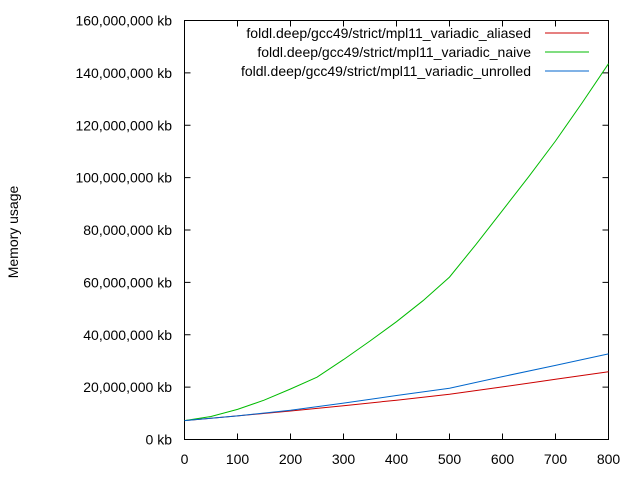  I want to click on x-tick-label: 100, so click(238, 459).